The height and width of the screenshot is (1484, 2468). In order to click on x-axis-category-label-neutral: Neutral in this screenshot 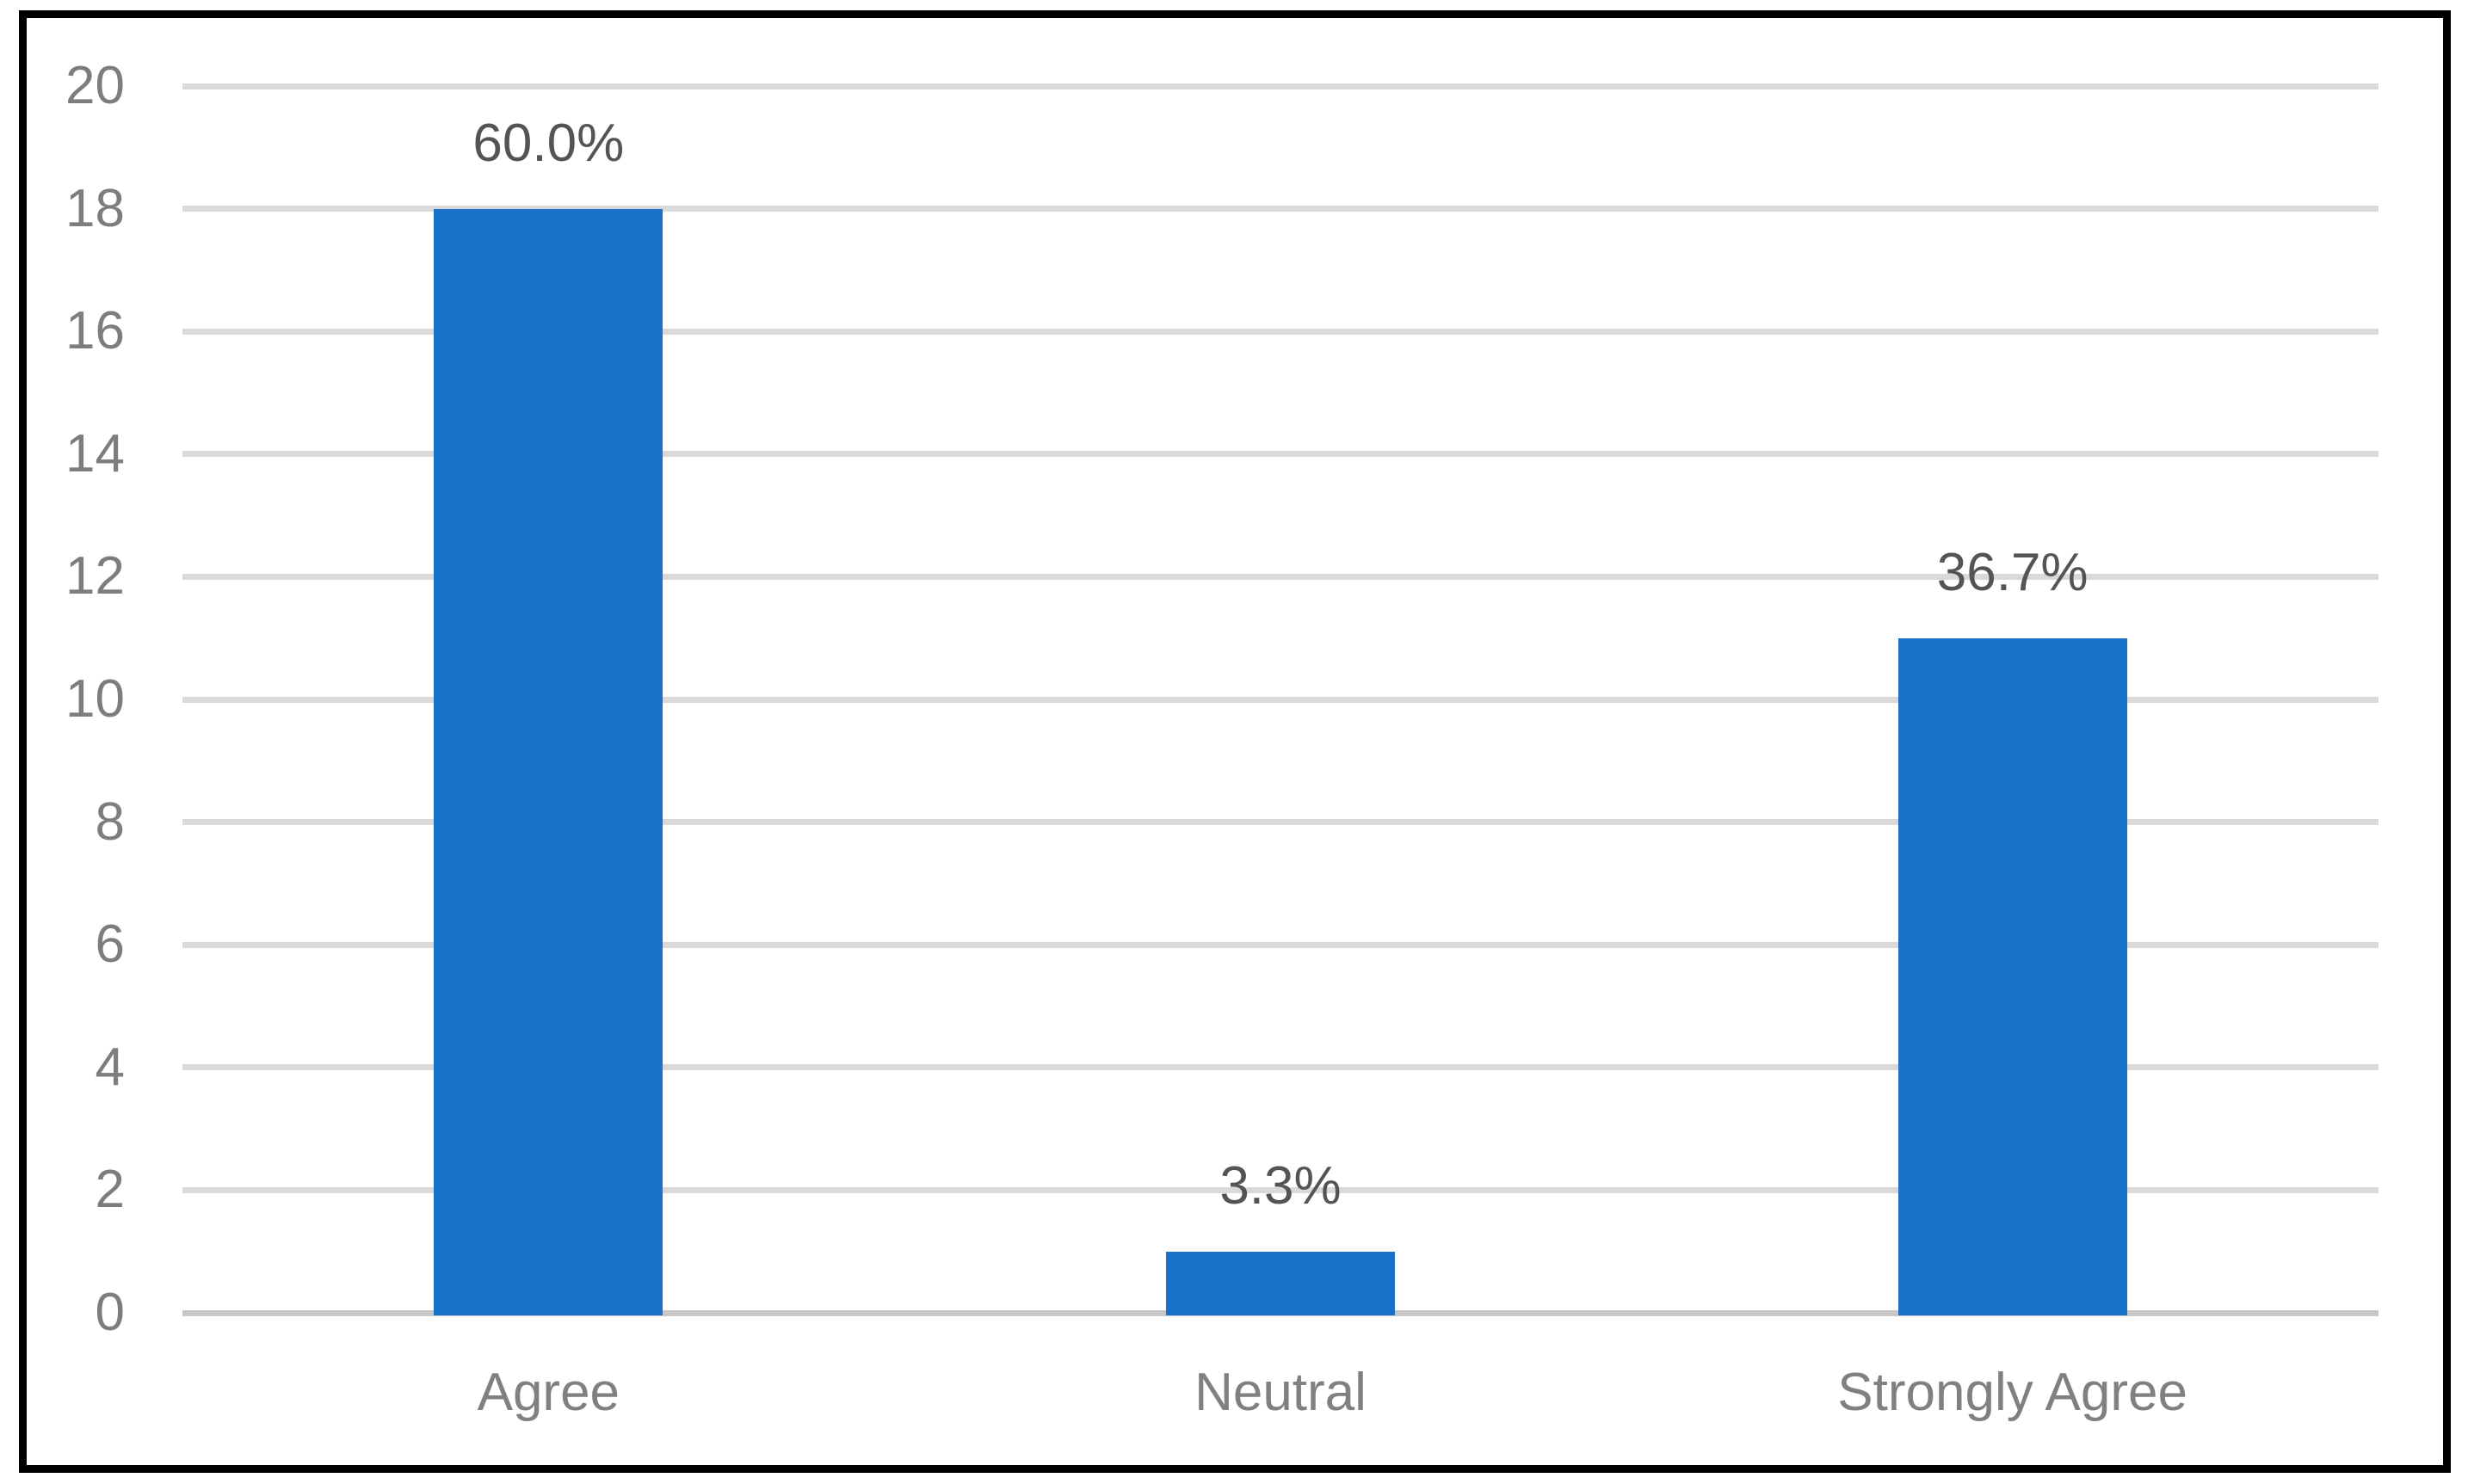, I will do `click(1280, 1393)`.